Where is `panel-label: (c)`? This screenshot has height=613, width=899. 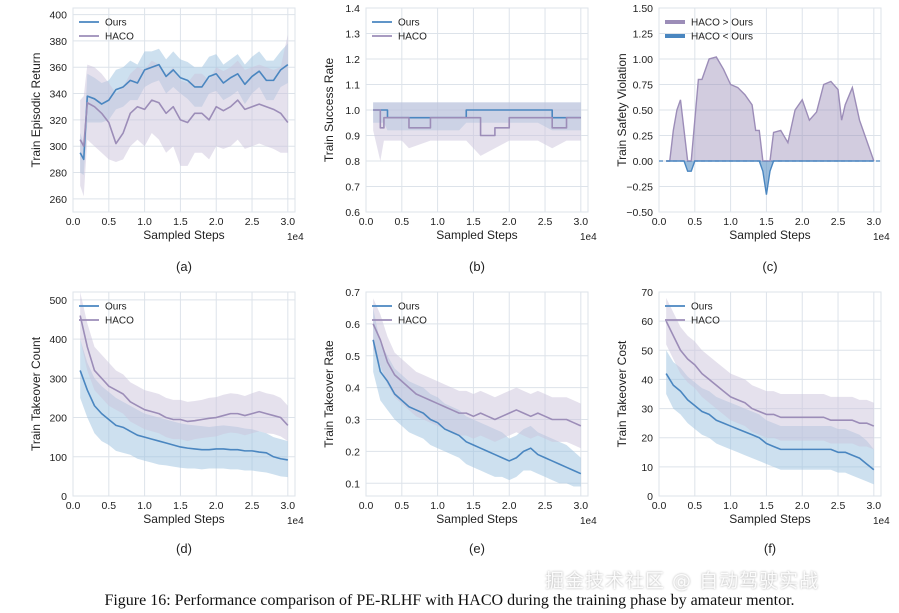 panel-label: (c) is located at coordinates (769, 266).